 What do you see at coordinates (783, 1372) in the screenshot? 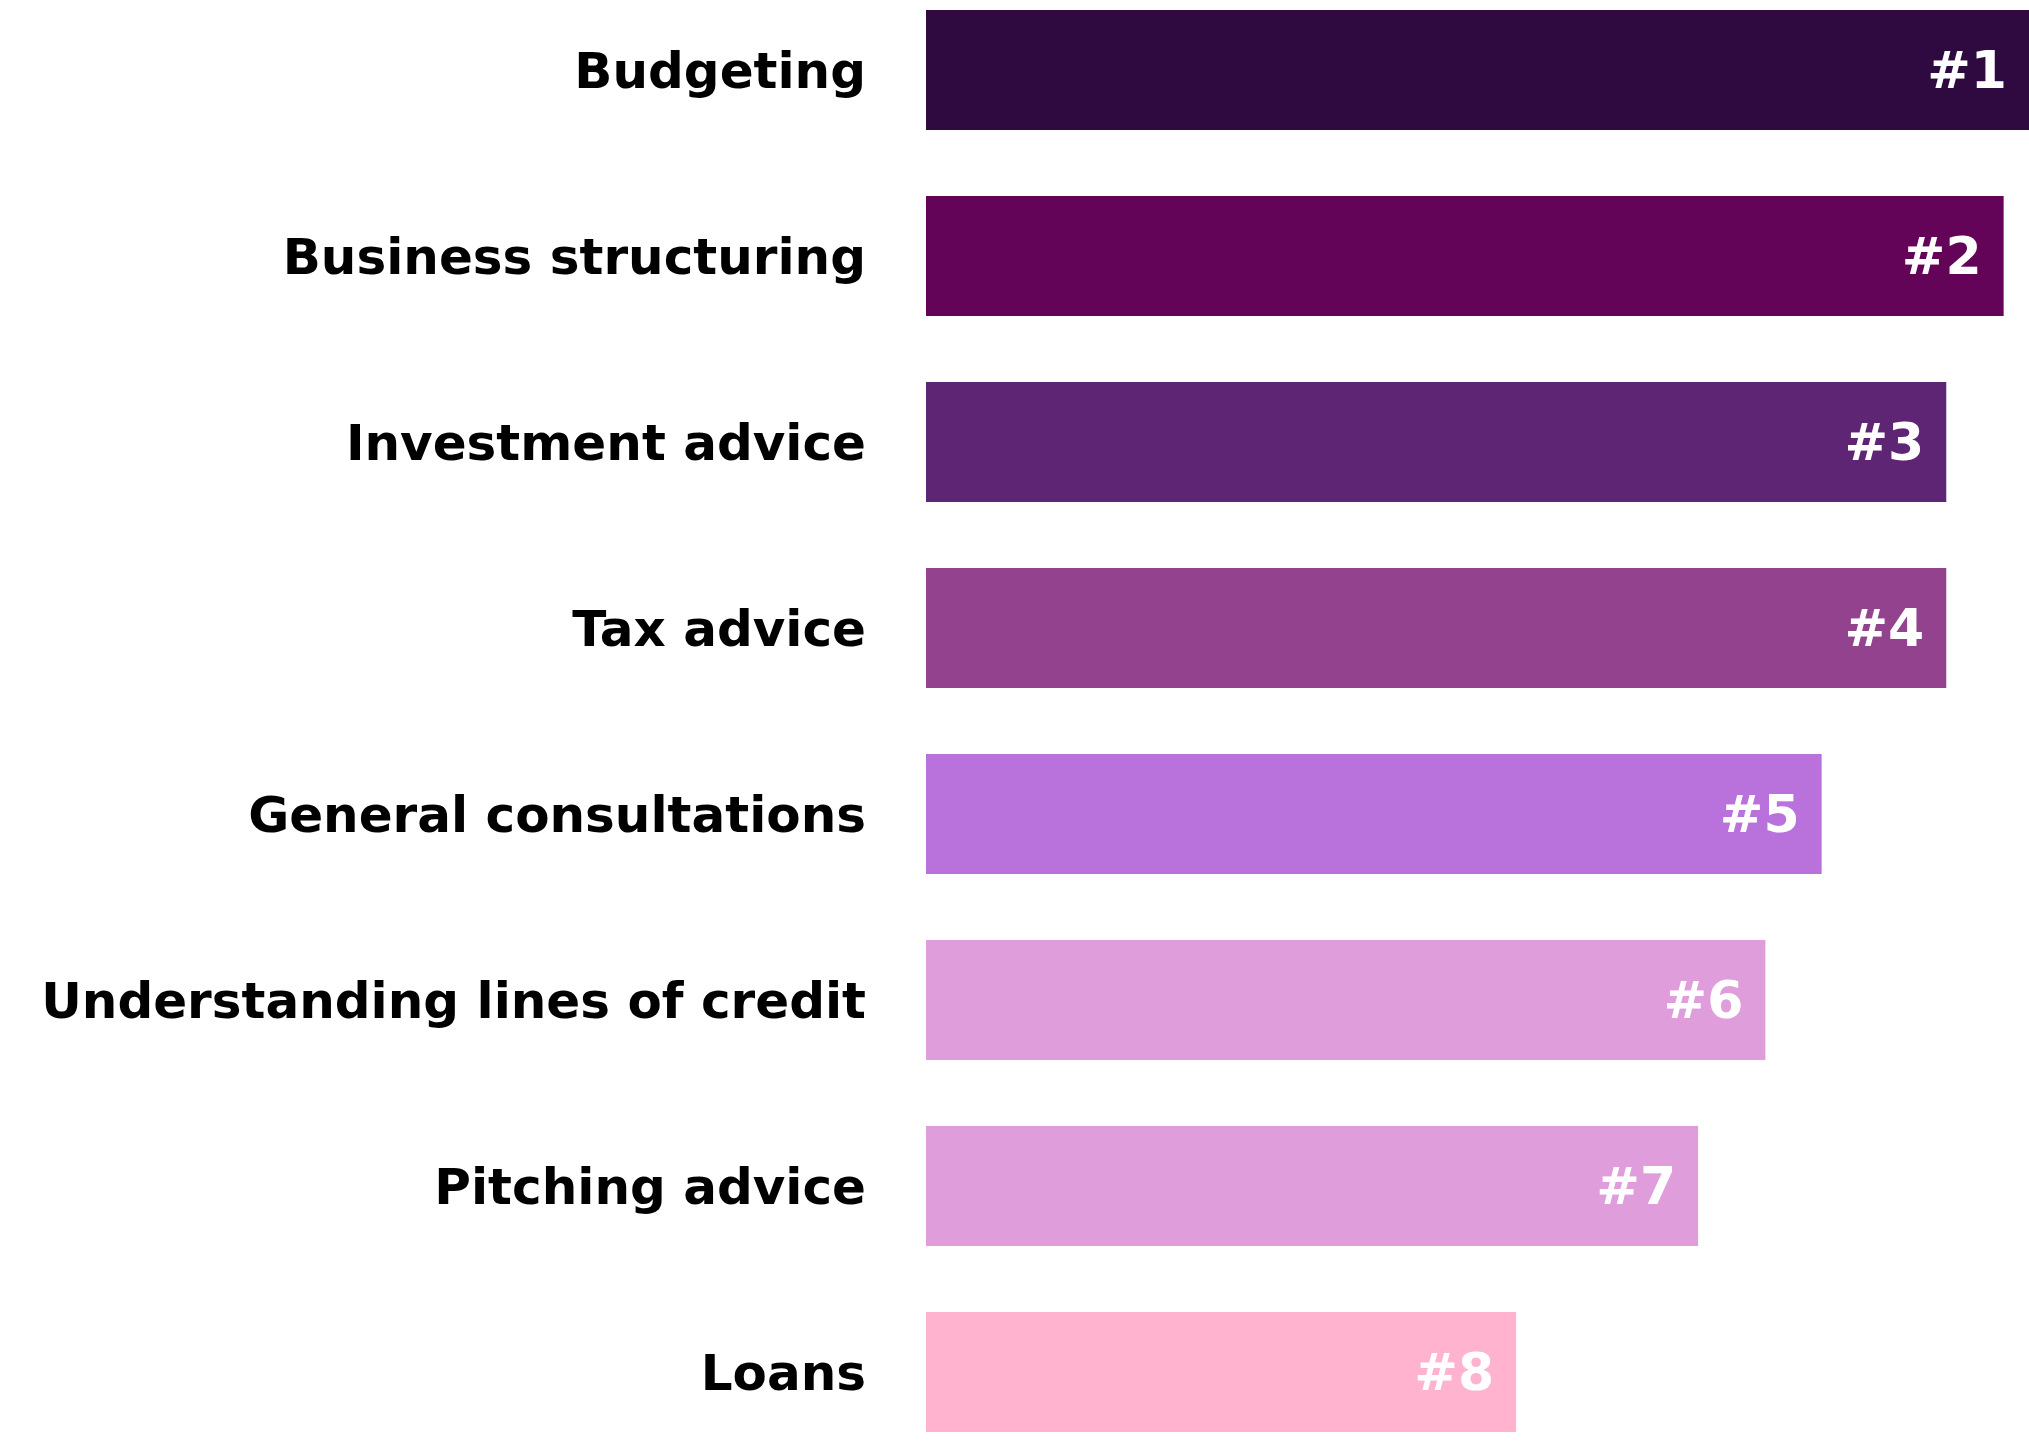
I see `y-tick-label: Loans` at bounding box center [783, 1372].